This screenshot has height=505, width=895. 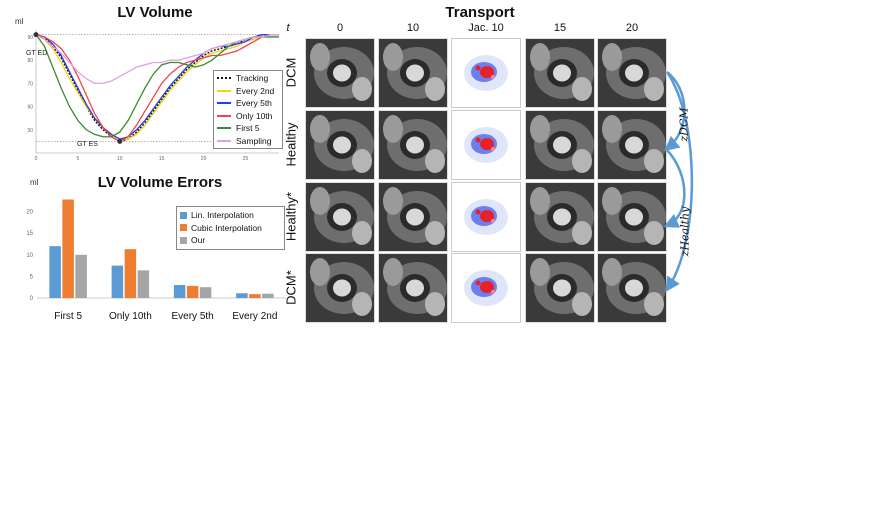 I want to click on series-line-every-2nd, so click(x=157, y=86).